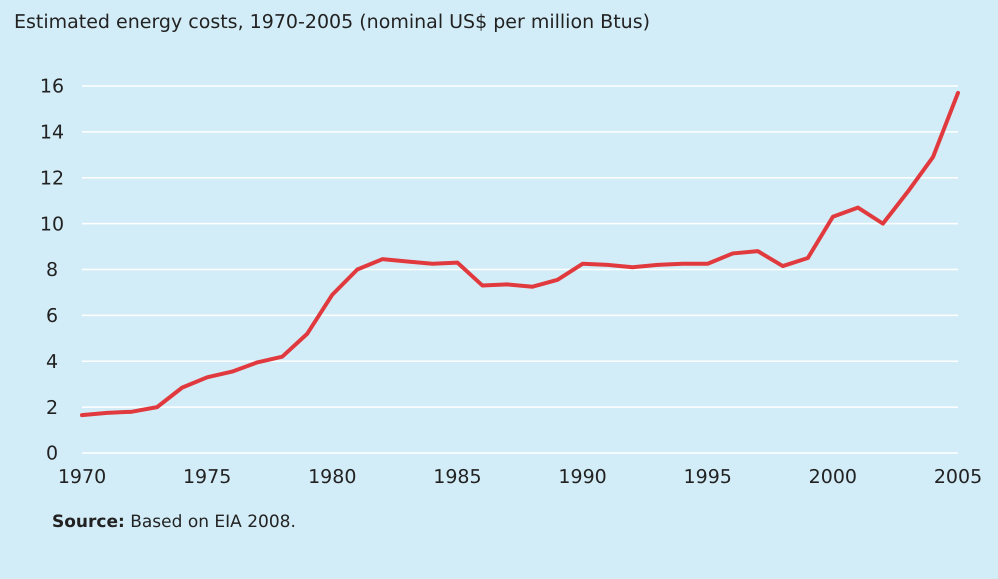 This screenshot has height=579, width=998. I want to click on x-tick-label: 1990, so click(582, 477).